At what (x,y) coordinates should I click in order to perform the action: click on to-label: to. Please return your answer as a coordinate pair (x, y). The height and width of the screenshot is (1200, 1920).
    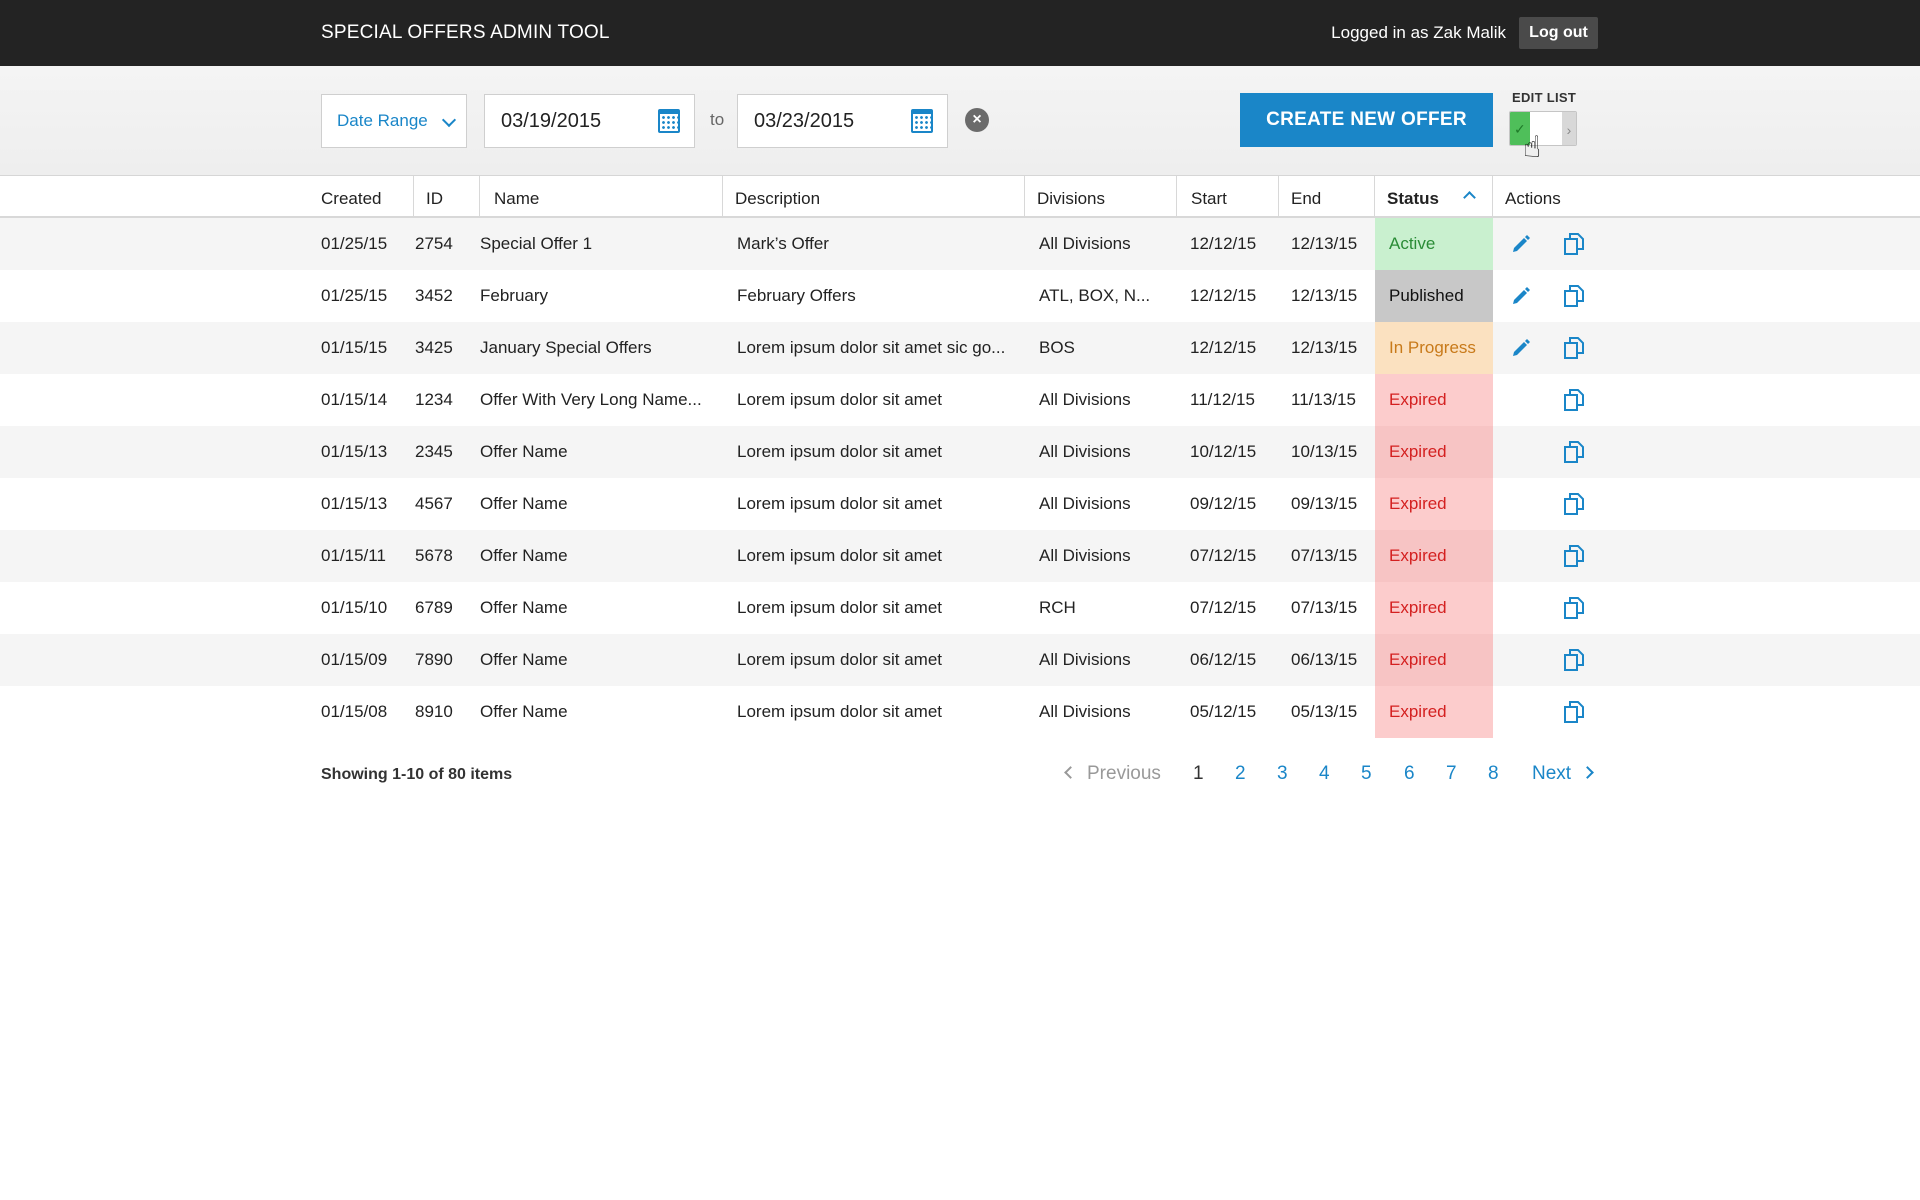
    Looking at the image, I should click on (717, 119).